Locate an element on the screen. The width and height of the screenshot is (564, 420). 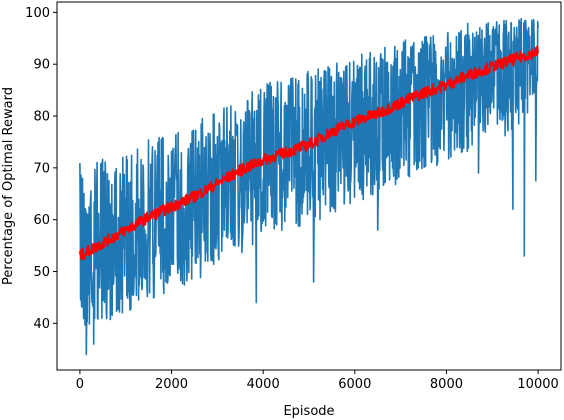
y-axis-label: Percentage of Optimal Reward is located at coordinates (8, 186).